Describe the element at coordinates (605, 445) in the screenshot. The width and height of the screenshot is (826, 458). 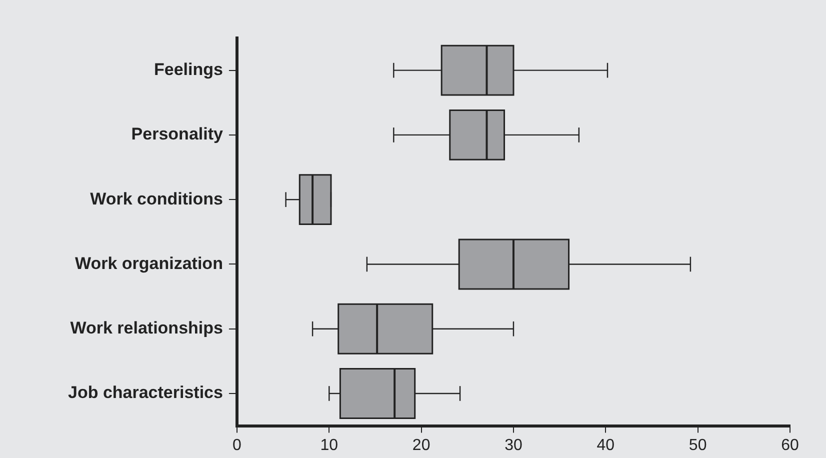
I see `x-tick-label: 40` at that location.